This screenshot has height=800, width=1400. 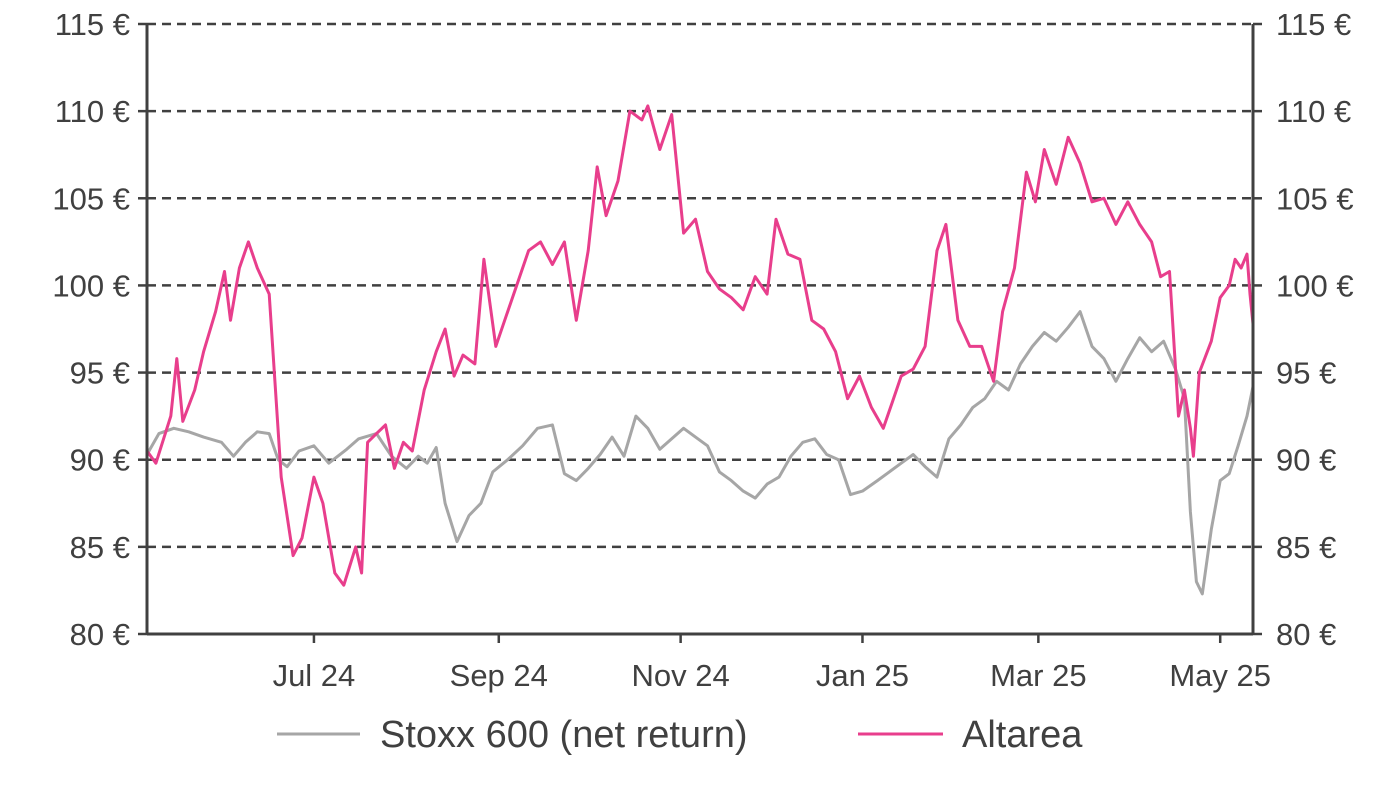 I want to click on y-tick-label-left: 80 €, so click(x=100, y=634).